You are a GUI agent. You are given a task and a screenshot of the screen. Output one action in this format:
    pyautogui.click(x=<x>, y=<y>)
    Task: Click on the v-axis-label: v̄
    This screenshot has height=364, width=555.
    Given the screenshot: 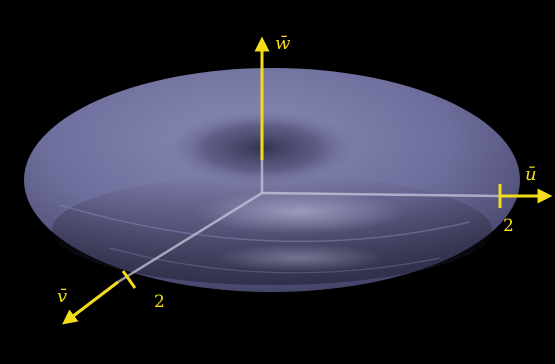 What is the action you would take?
    pyautogui.click(x=62, y=296)
    